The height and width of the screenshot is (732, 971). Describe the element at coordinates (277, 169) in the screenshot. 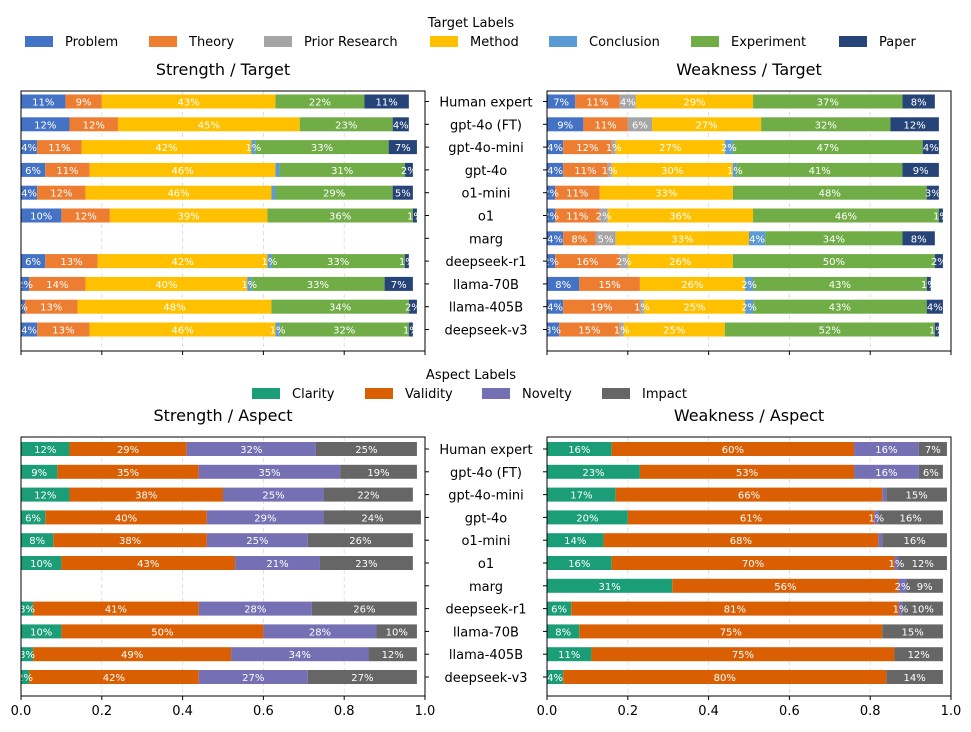

I see `bar-conclusion-gpt-4o` at that location.